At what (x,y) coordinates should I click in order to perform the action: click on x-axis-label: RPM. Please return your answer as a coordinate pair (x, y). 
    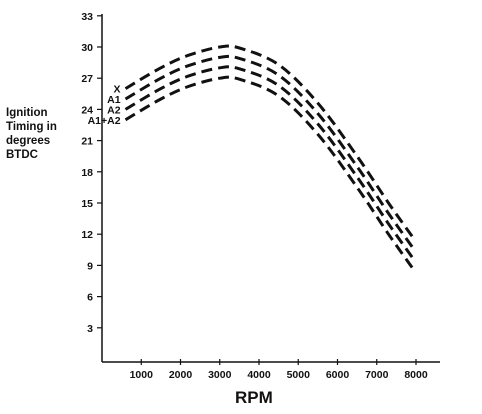
    Looking at the image, I should click on (254, 397).